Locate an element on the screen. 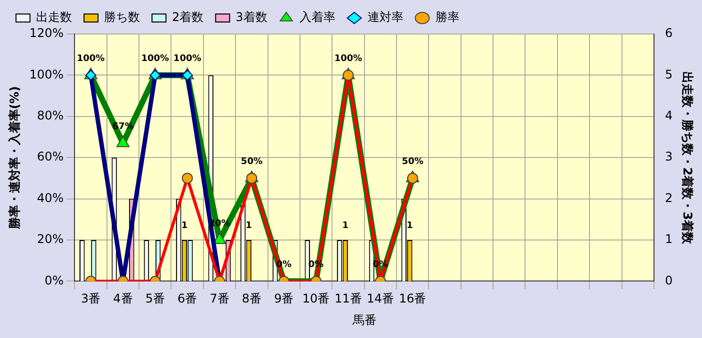  y-tick-label: 100% is located at coordinates (46, 74).